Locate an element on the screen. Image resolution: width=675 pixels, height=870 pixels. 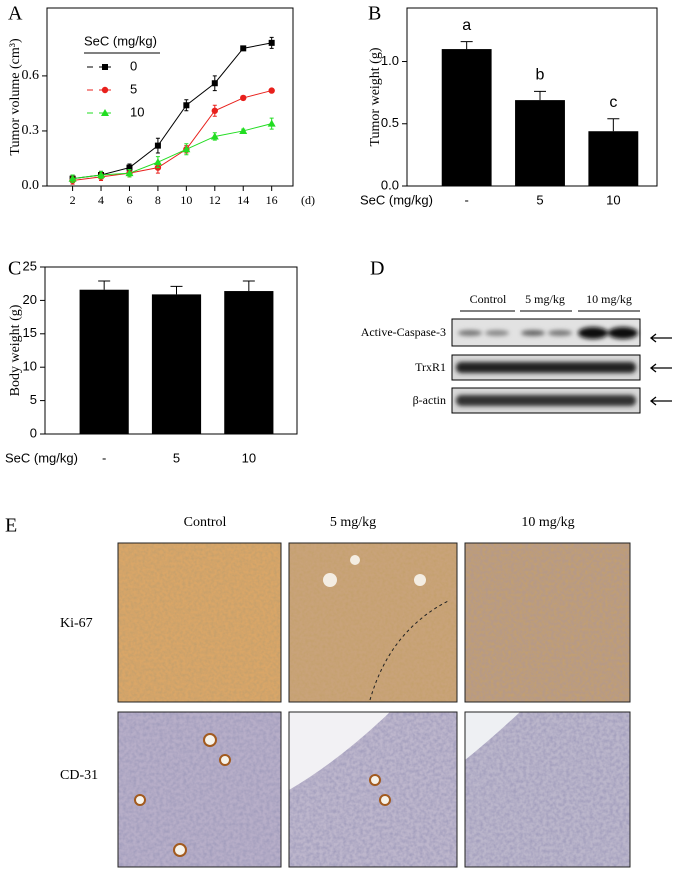
row-label: Active-Caspase-3 is located at coordinates (403, 332).